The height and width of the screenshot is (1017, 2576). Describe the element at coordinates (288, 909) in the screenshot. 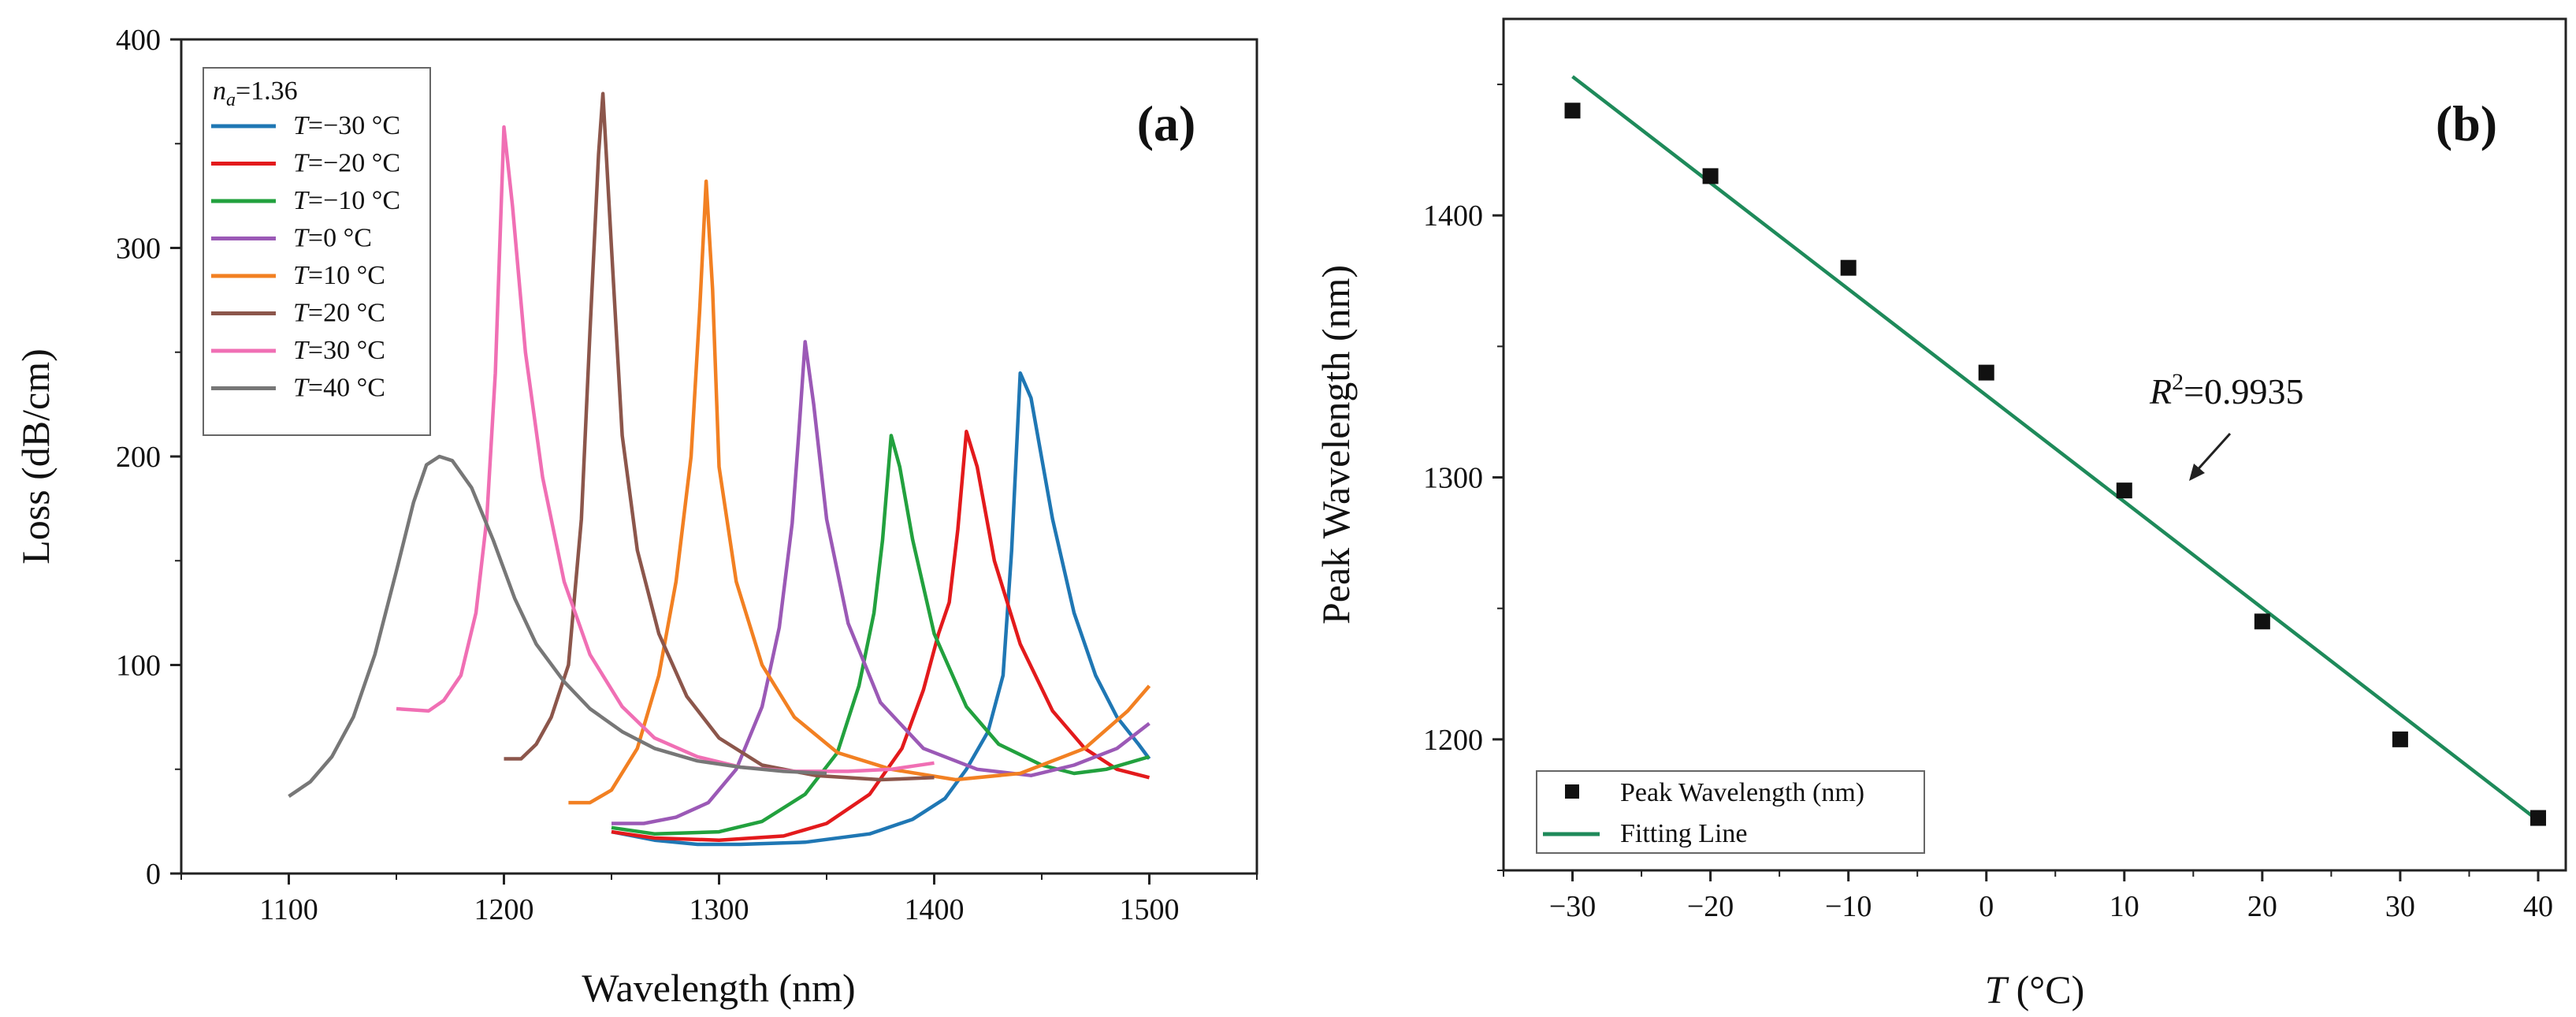

I see `panel-a-x-tick-label: 1100` at that location.